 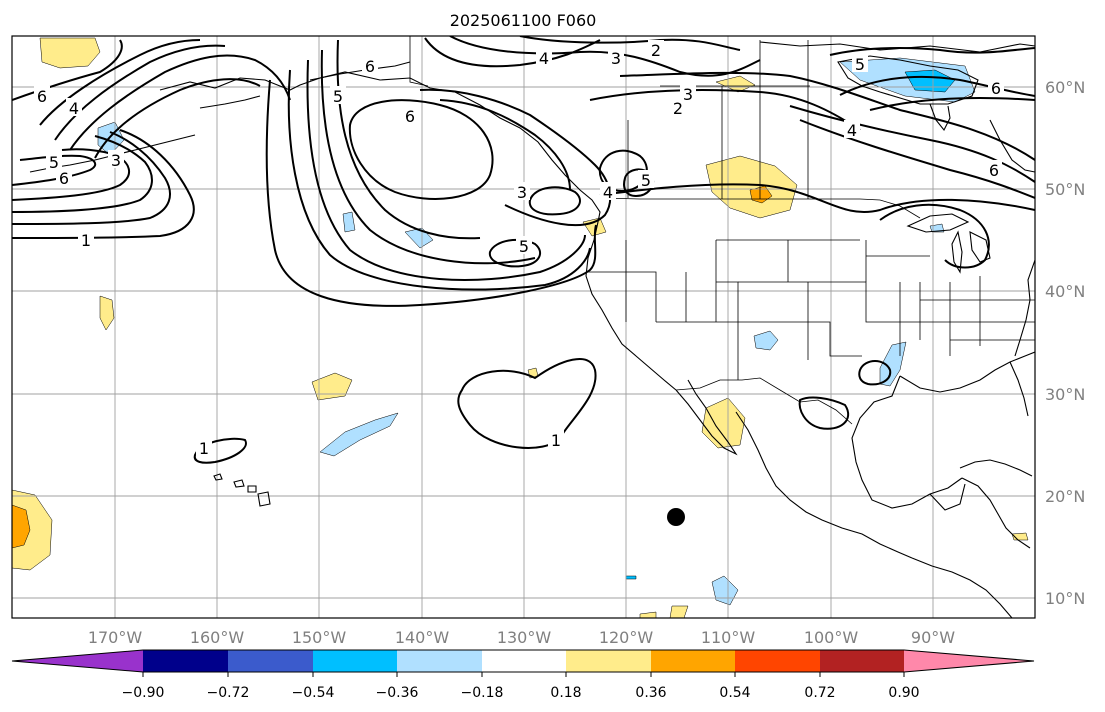 What do you see at coordinates (831, 637) in the screenshot?
I see `lon-label: 100°W` at bounding box center [831, 637].